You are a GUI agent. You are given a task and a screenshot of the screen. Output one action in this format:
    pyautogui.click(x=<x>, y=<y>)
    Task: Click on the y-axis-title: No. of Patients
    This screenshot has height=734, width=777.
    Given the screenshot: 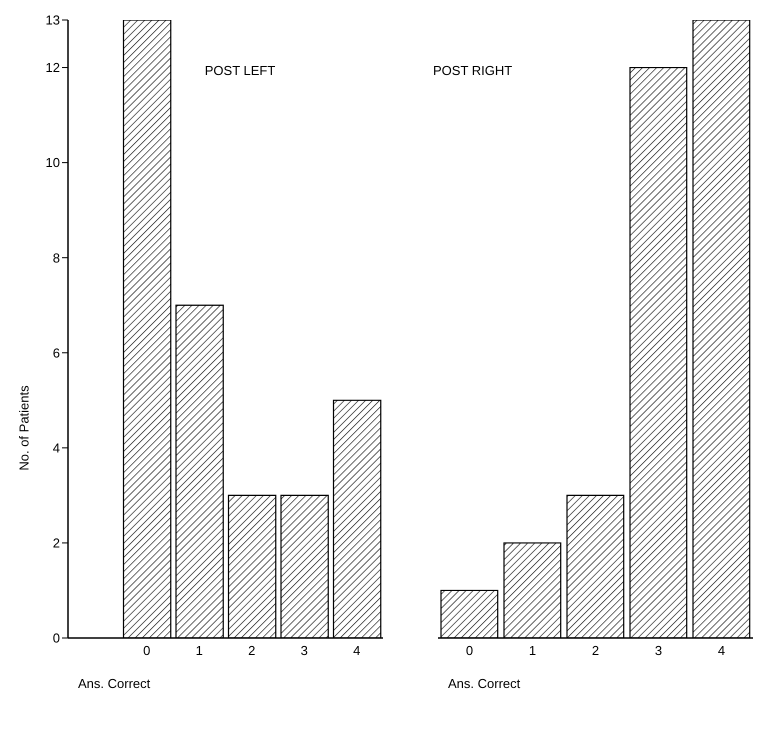 What is the action you would take?
    pyautogui.click(x=24, y=428)
    